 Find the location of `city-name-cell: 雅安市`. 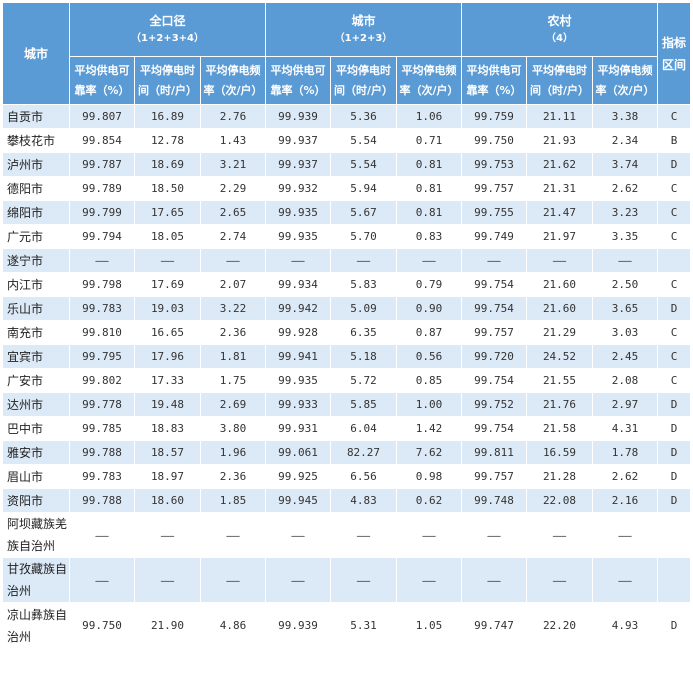

city-name-cell: 雅安市 is located at coordinates (36, 452).